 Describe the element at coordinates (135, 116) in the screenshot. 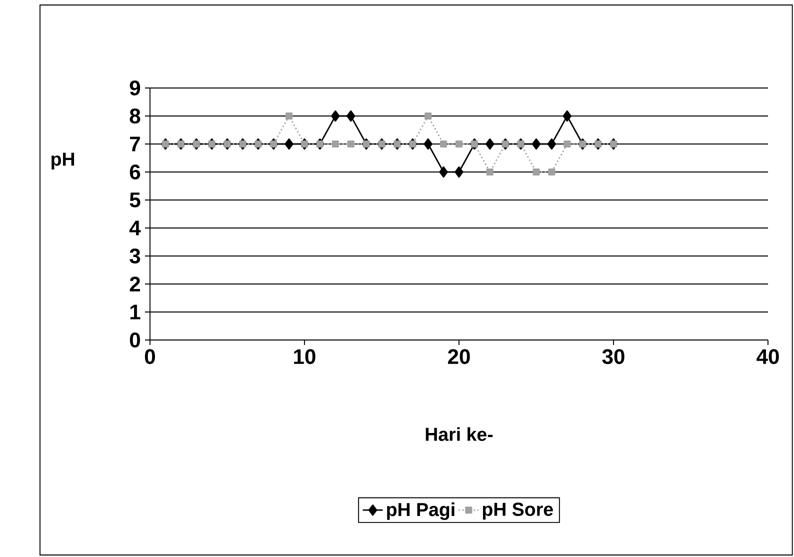

I see `y-tick-label: 8` at that location.